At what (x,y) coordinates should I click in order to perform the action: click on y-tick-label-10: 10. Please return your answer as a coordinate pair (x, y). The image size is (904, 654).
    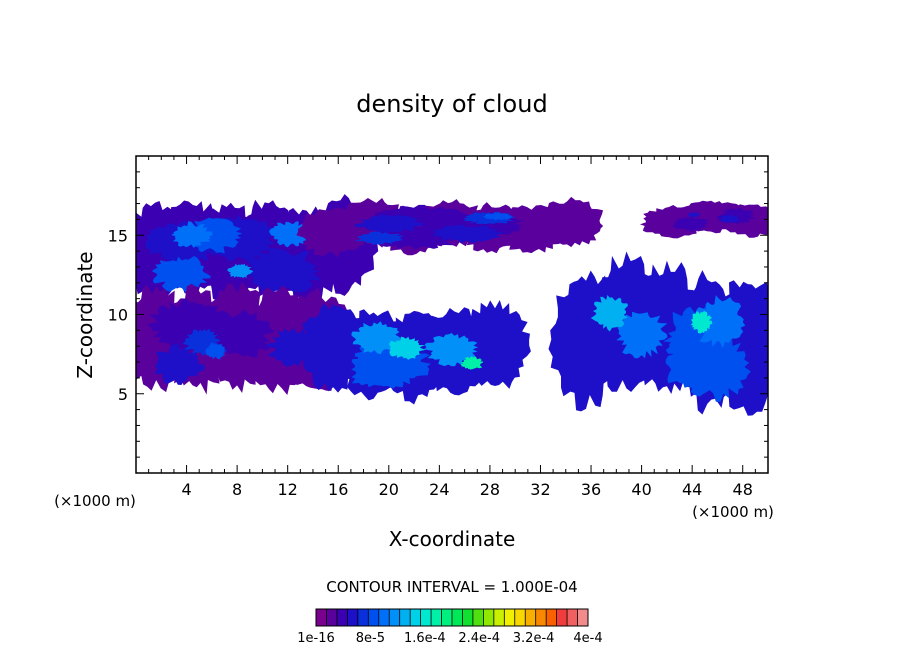
    Looking at the image, I should click on (118, 315).